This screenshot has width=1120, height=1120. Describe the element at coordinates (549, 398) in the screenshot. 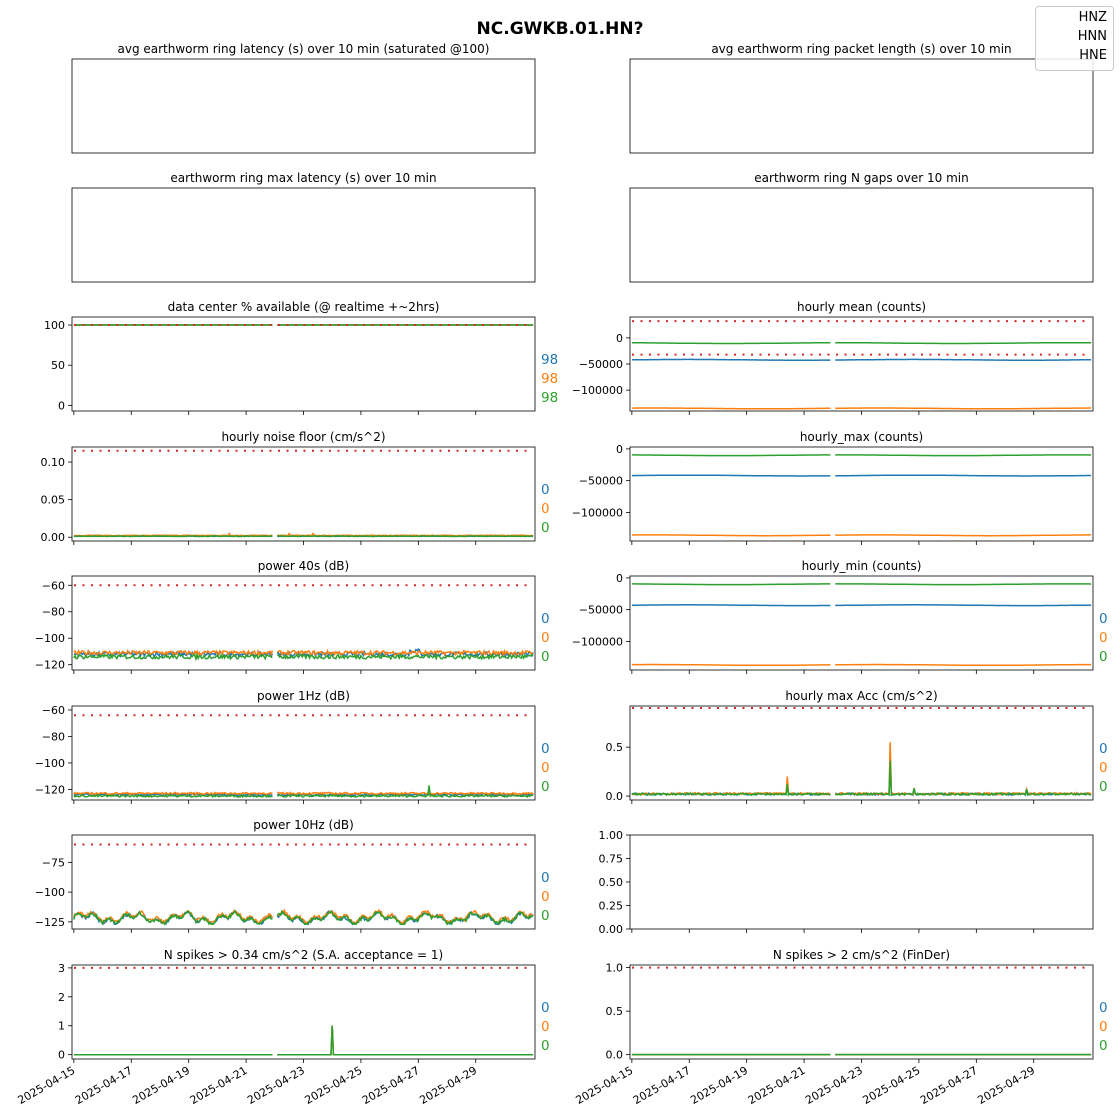

I see `side-value-hne: 98` at that location.